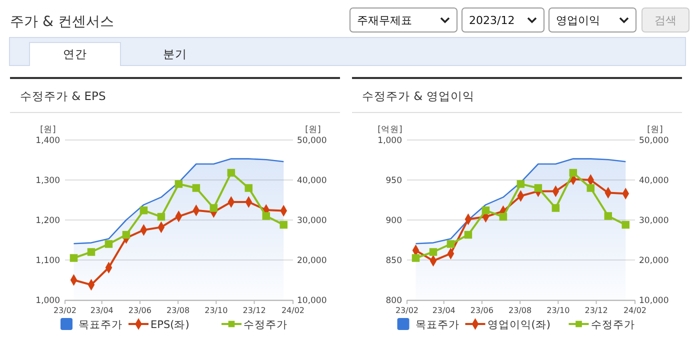 The width and height of the screenshot is (695, 349). Describe the element at coordinates (75, 54) in the screenshot. I see `text: 연간` at that location.